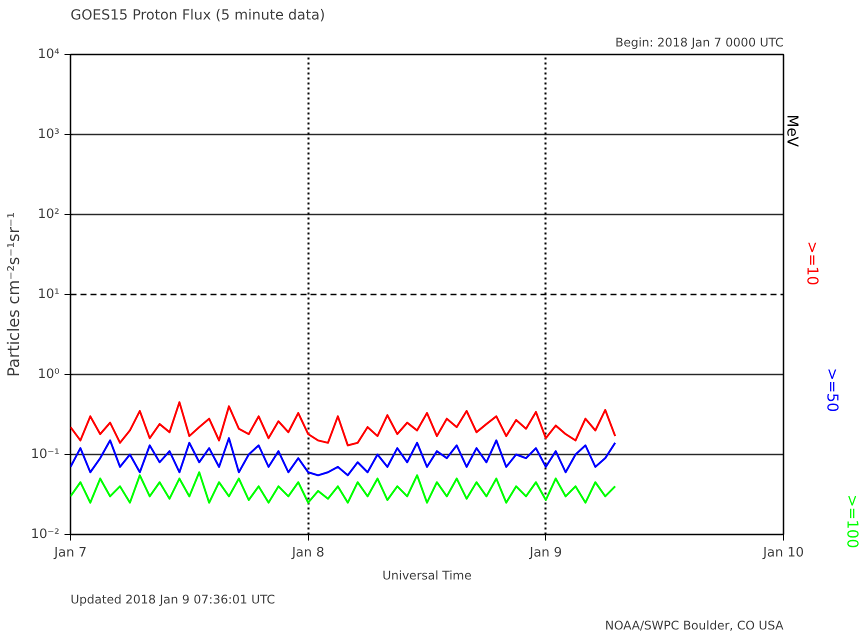  What do you see at coordinates (545, 553) in the screenshot?
I see `x-tick-label: Jan 9` at bounding box center [545, 553].